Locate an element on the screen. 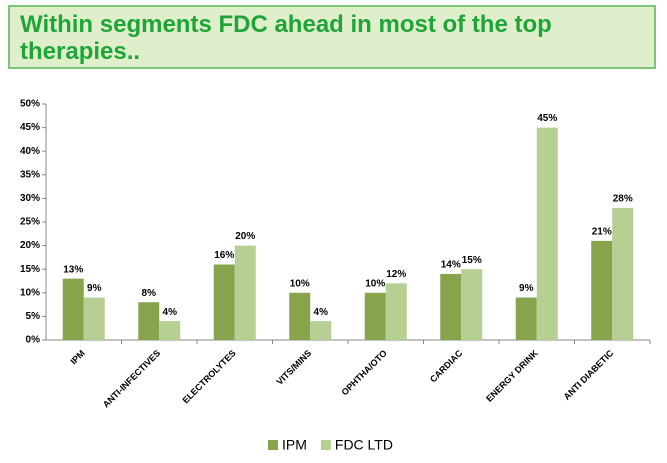 The height and width of the screenshot is (463, 667). y-tick-label: 25% is located at coordinates (30, 222).